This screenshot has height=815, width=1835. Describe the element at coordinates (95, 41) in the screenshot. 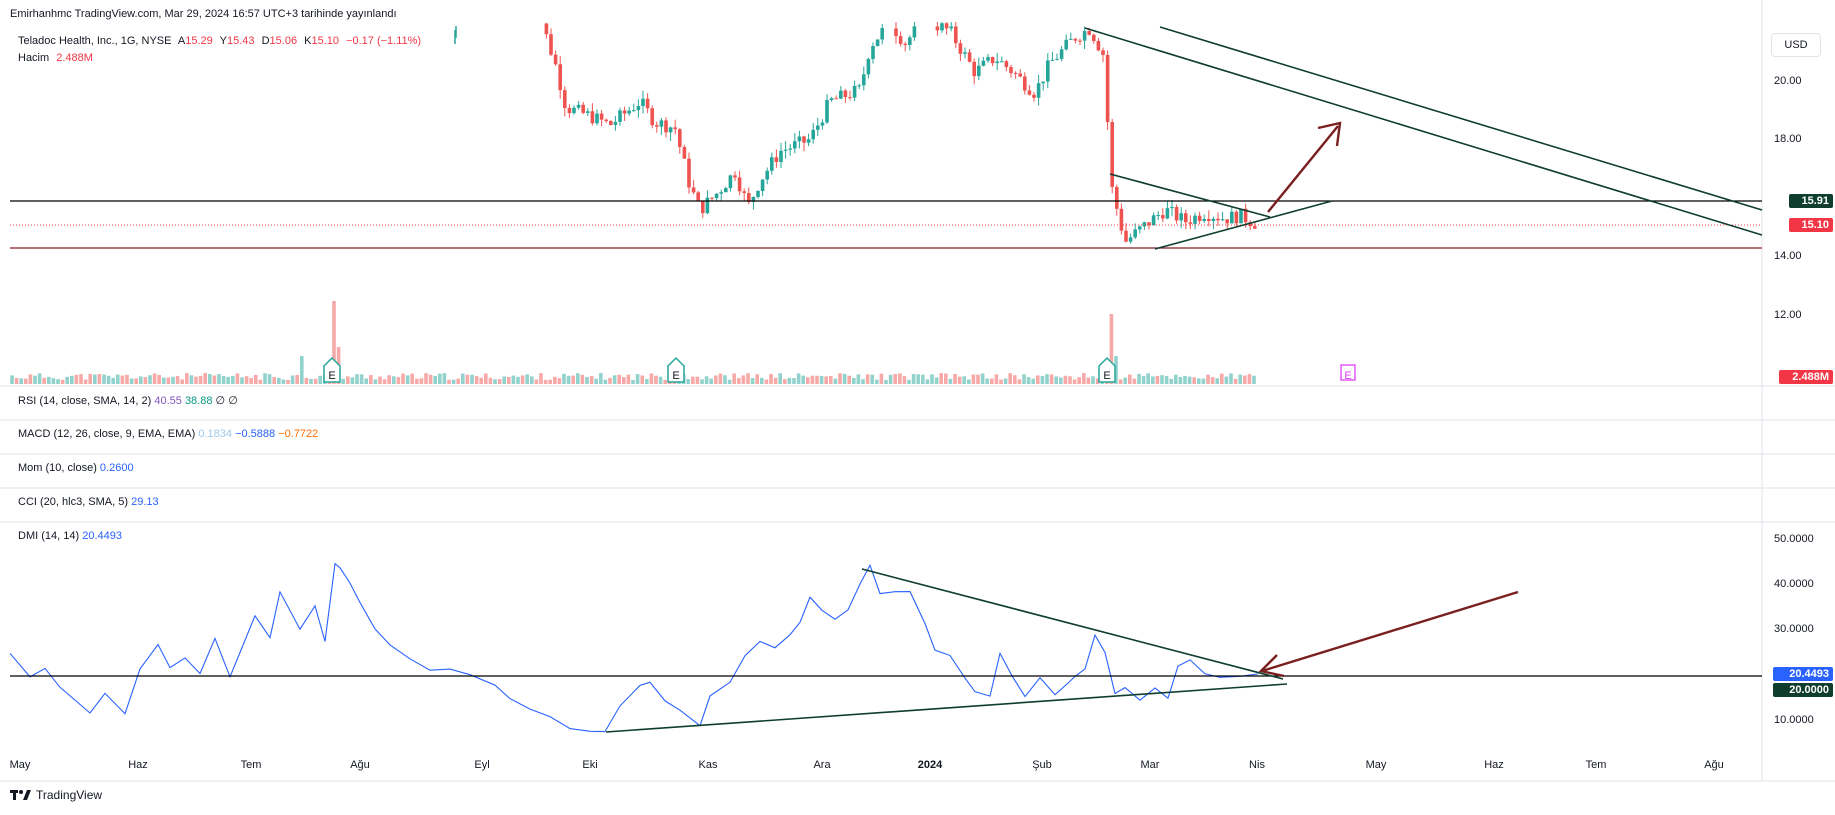

I see `symbol-name: Teladoc Health, Inc., 1G, NYSE` at that location.